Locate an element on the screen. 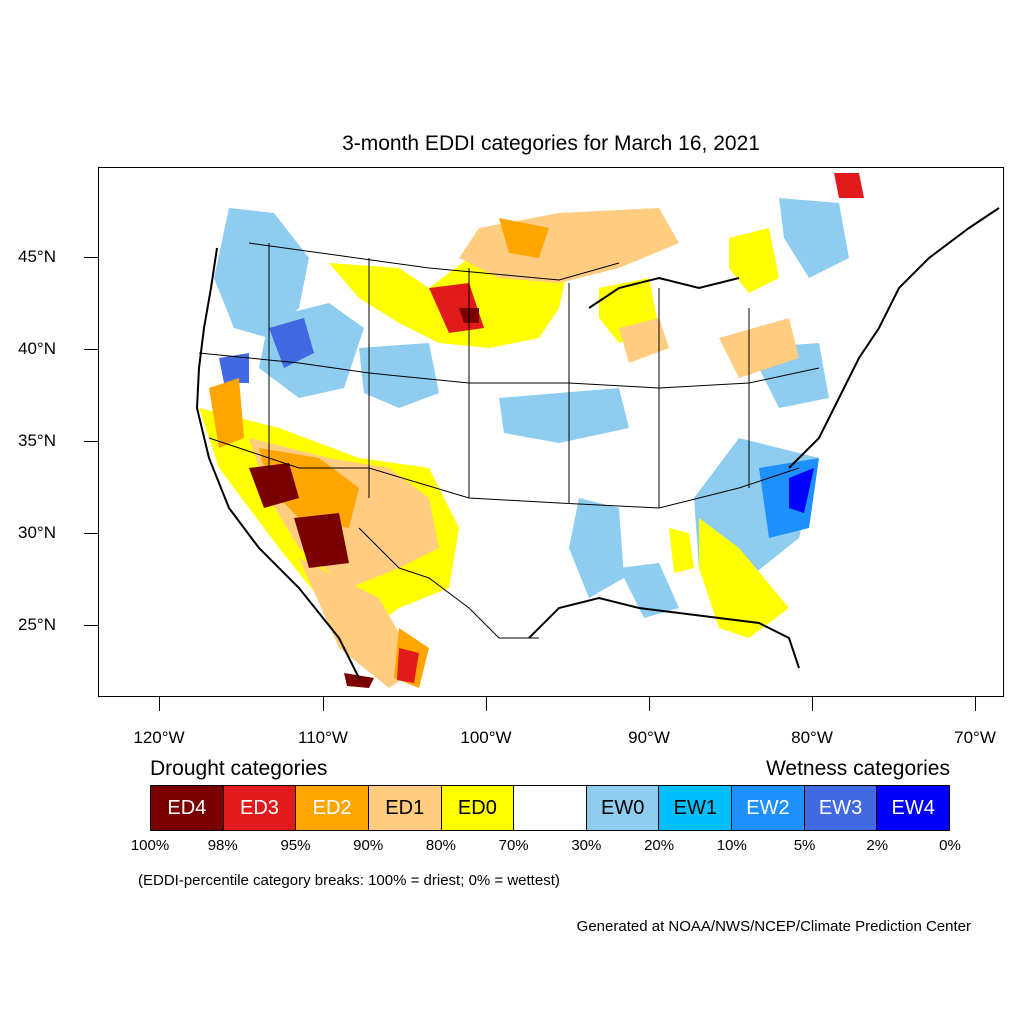 This screenshot has height=1024, width=1024. lat-label: 40°N is located at coordinates (37, 348).